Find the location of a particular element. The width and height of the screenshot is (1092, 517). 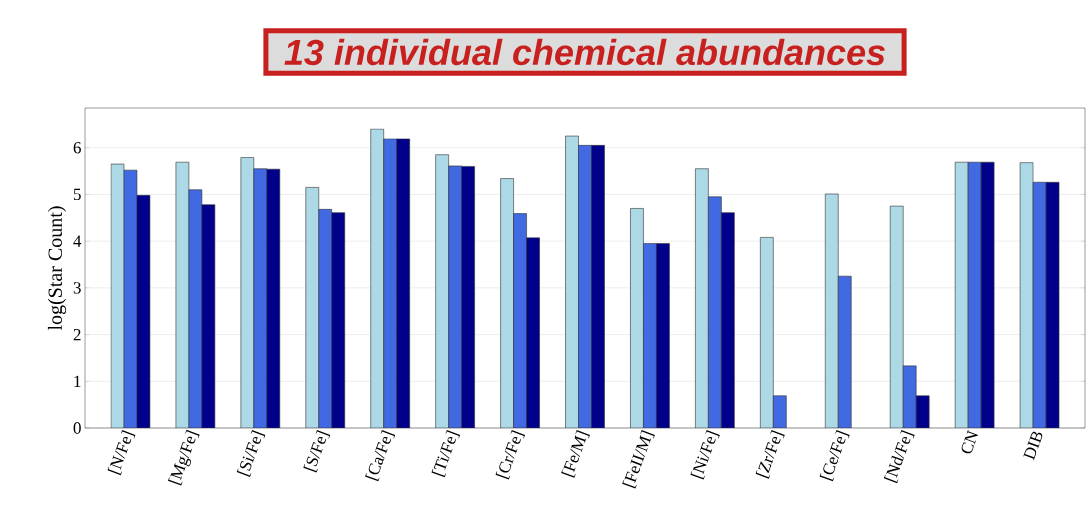

x-tick-label: [Si/Fe] is located at coordinates (251, 453).